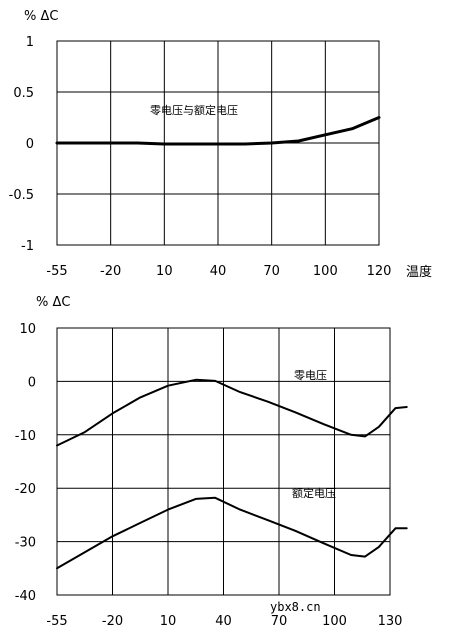 The image size is (451, 637). I want to click on y-tick-label: 10, so click(27, 329).